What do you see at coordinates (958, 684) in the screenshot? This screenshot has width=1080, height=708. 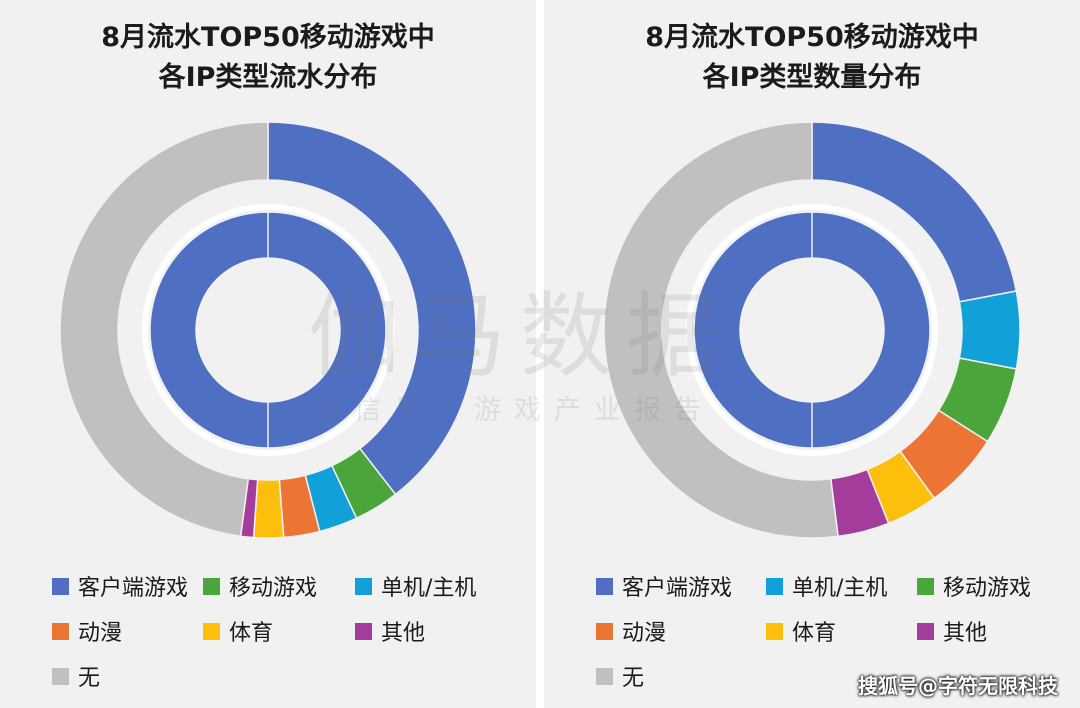 I see `source-watermark: 搜狐号@字符无限科技` at bounding box center [958, 684].